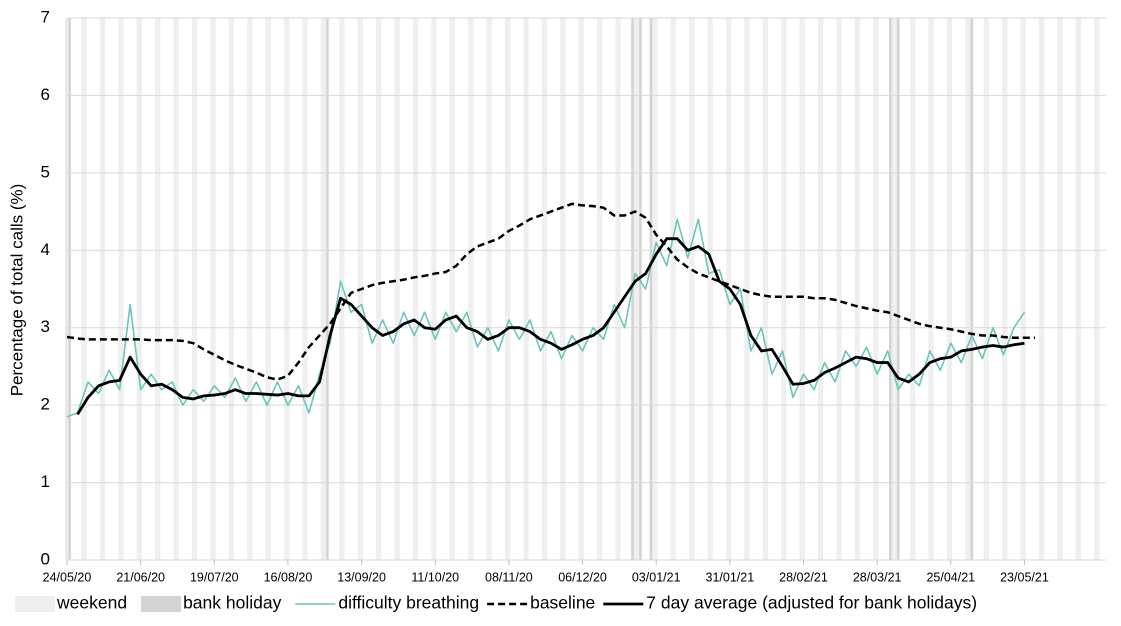 The width and height of the screenshot is (1121, 626). What do you see at coordinates (435, 577) in the screenshot?
I see `x-tick-label: 11/10/20` at bounding box center [435, 577].